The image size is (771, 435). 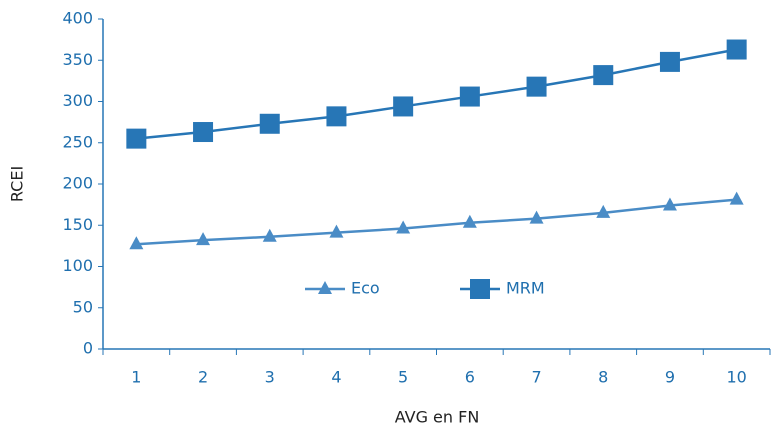 I want to click on y-tick-label: 400, so click(x=77, y=18).